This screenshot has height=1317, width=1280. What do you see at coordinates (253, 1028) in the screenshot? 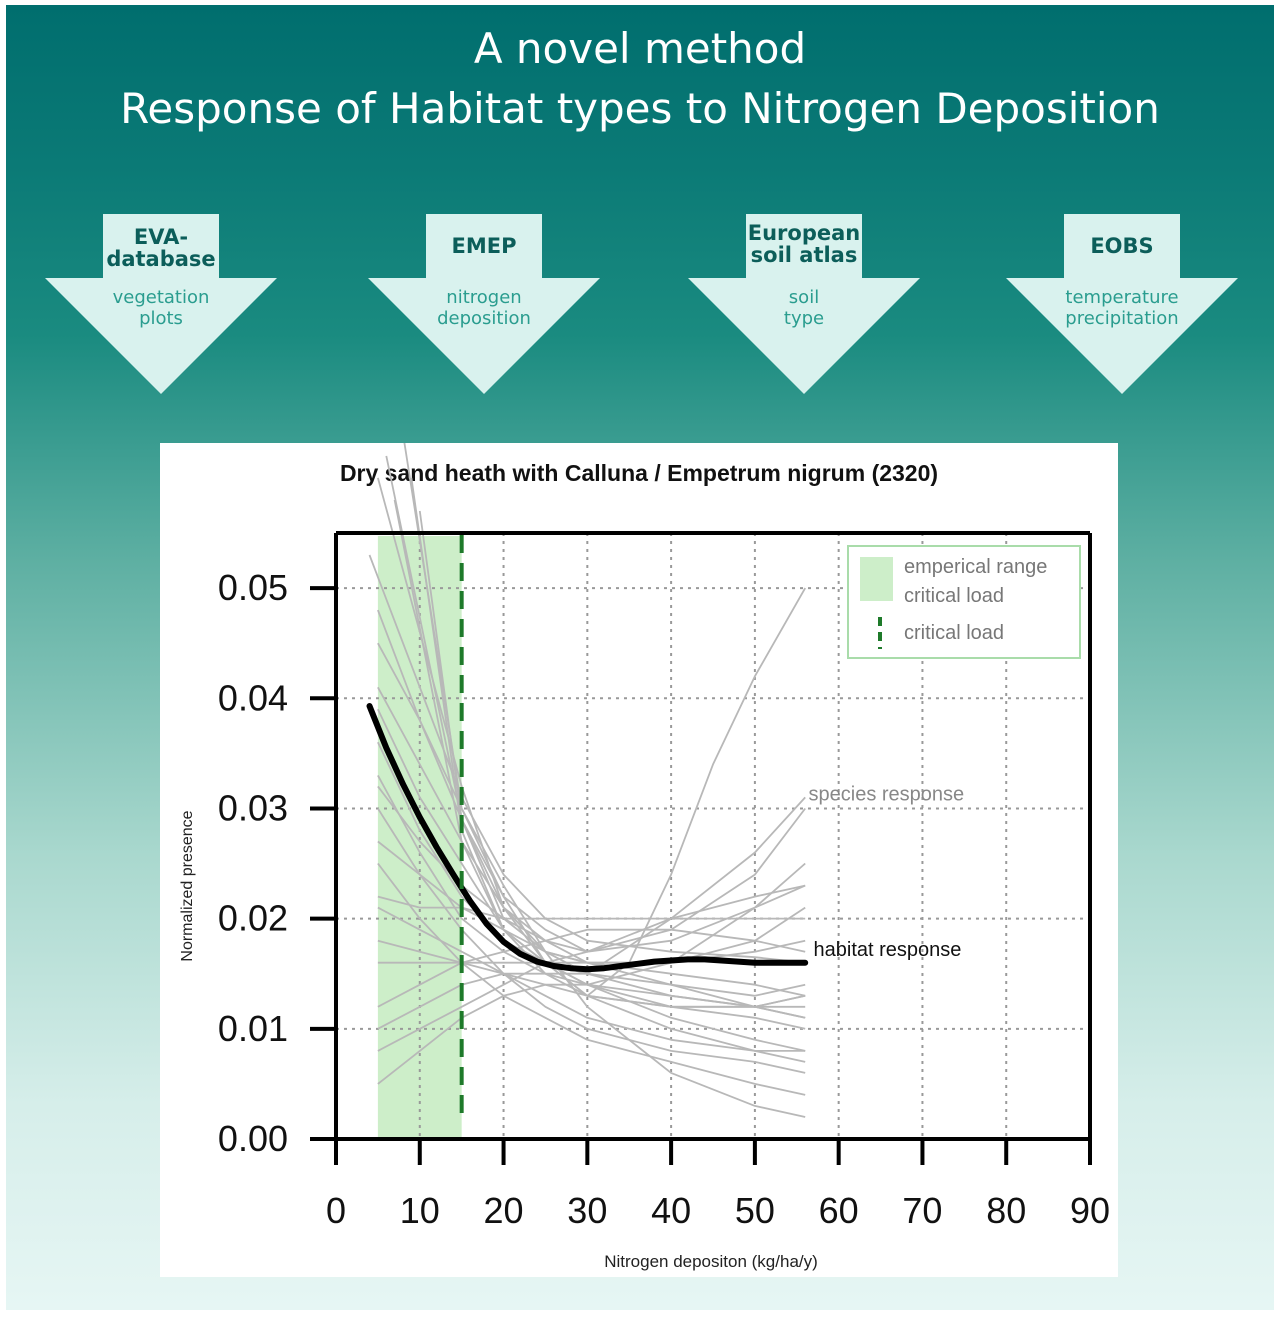
I see `y-tick-label: 0.01` at bounding box center [253, 1028].